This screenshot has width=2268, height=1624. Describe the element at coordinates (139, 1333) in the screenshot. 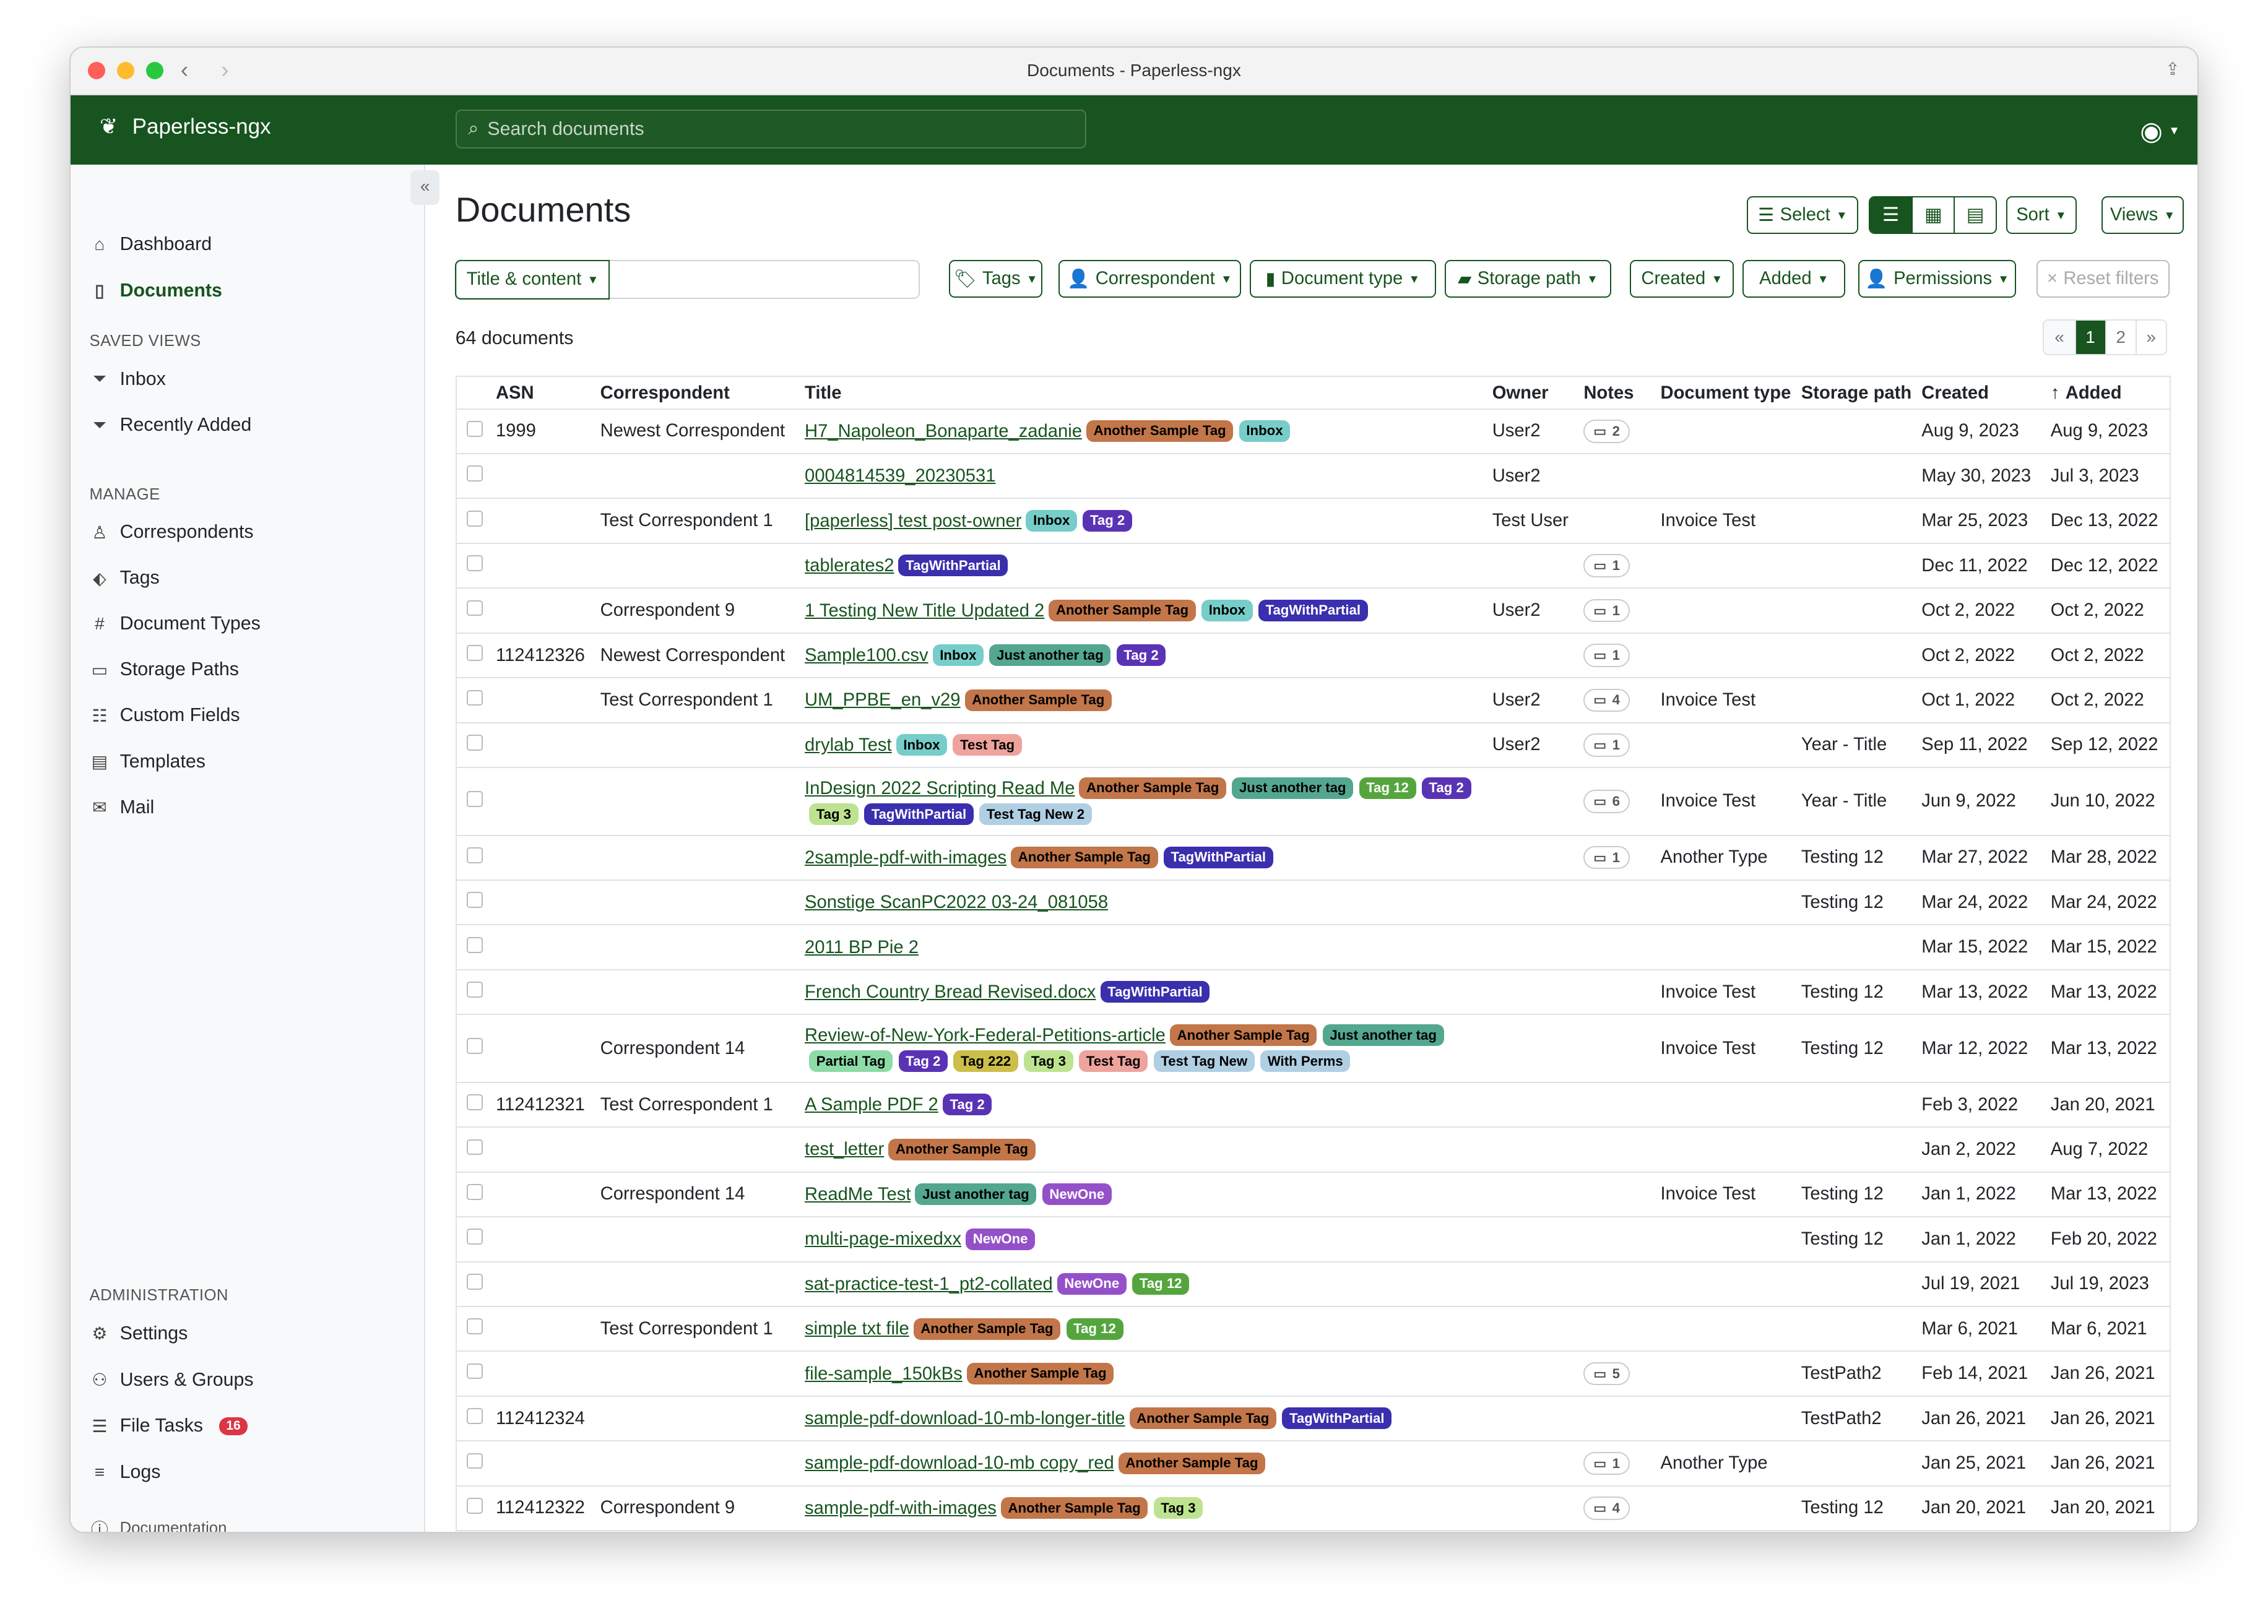

I see `sidebar-item-settings: ⚙ Settings` at that location.